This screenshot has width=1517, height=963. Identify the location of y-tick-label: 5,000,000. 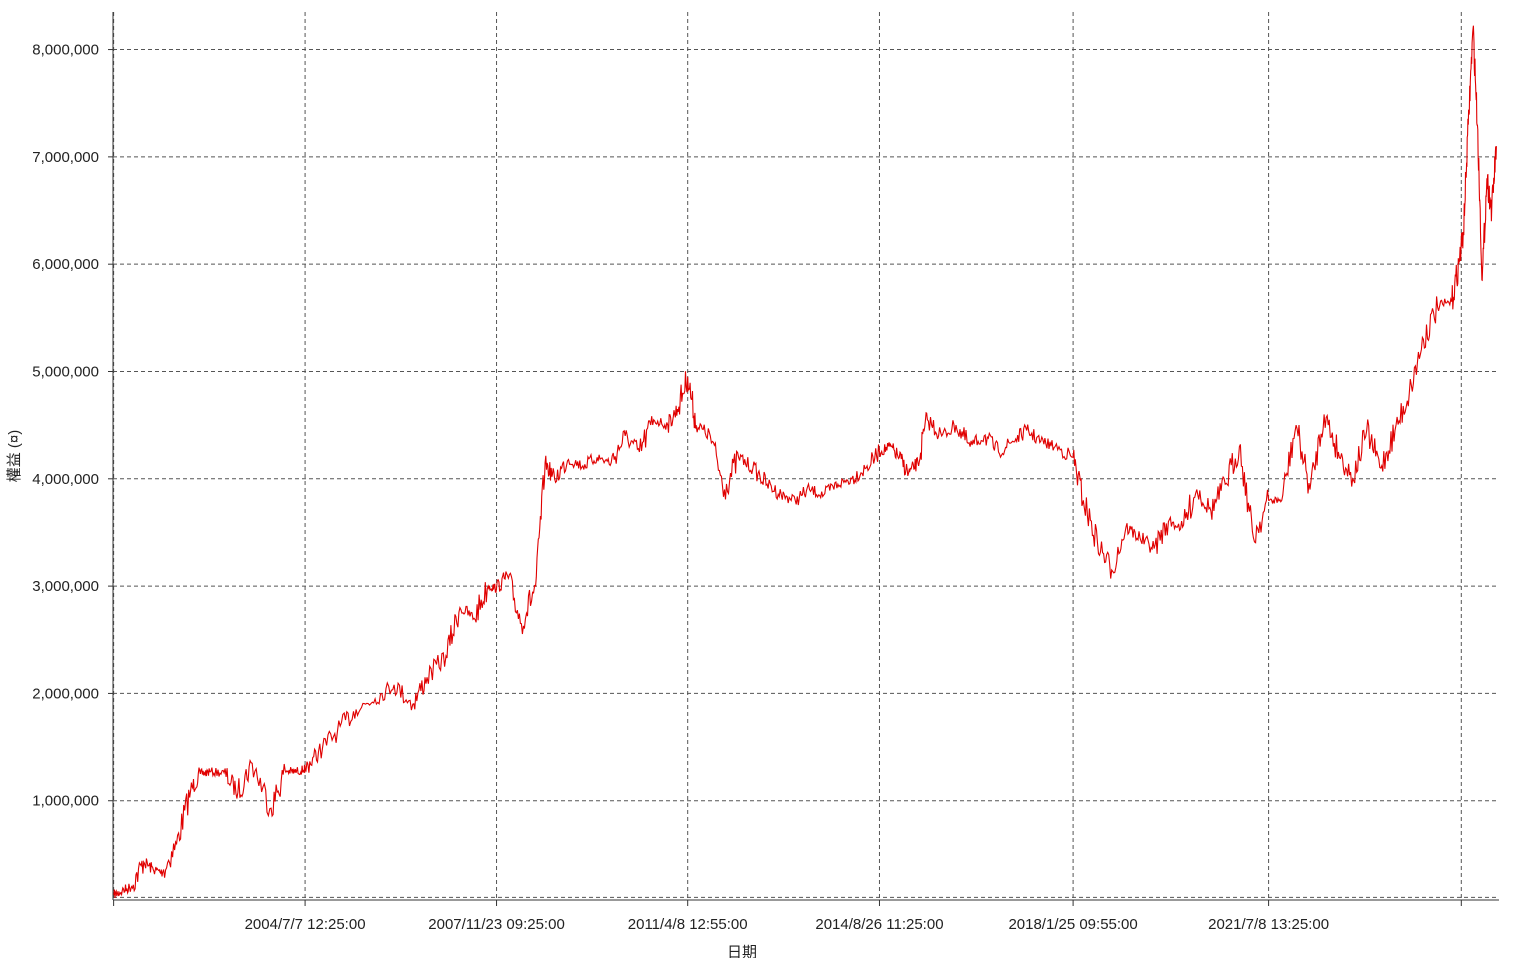
(65, 371).